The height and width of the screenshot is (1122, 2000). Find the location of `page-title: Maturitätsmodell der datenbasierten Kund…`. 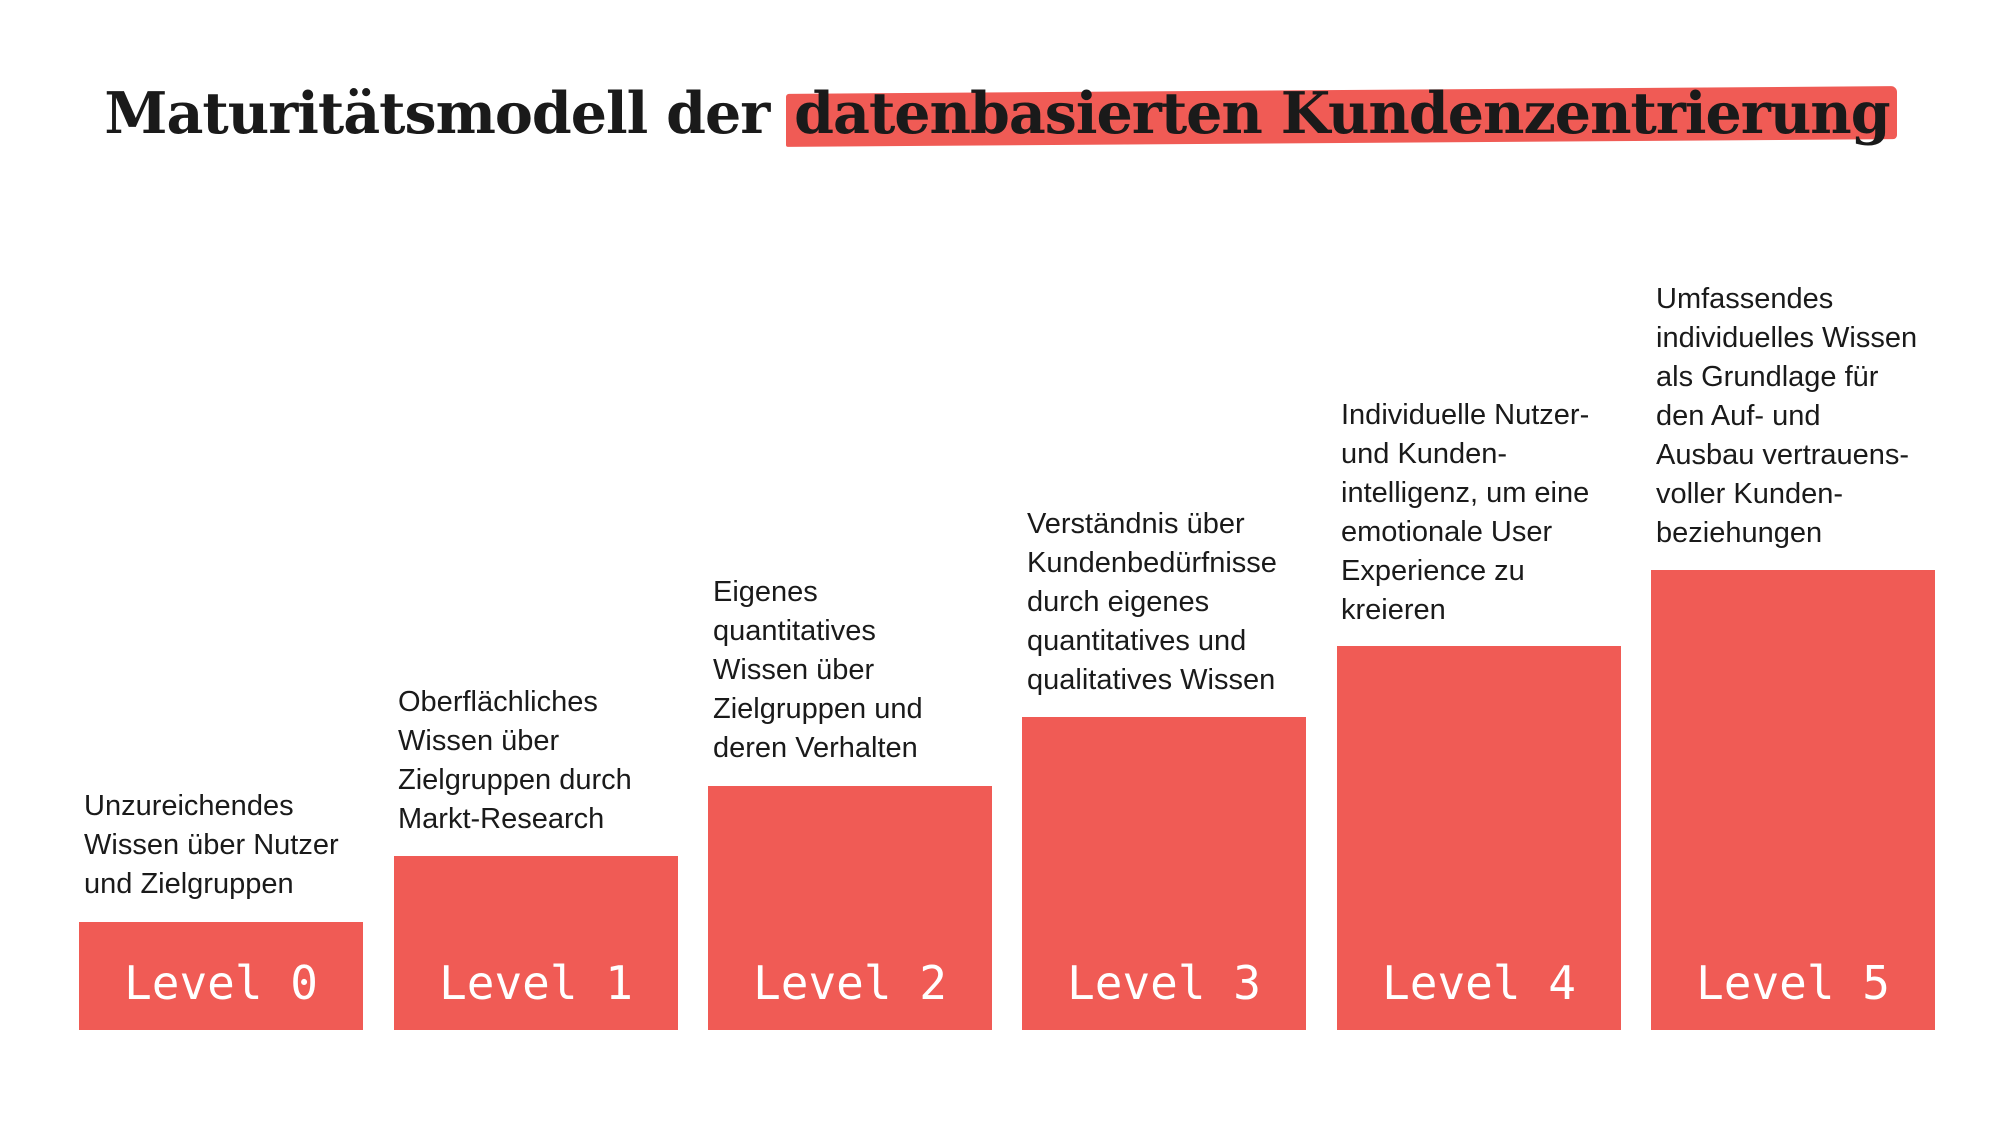

page-title: Maturitätsmodell der datenbasierten Kund… is located at coordinates (1000, 114).